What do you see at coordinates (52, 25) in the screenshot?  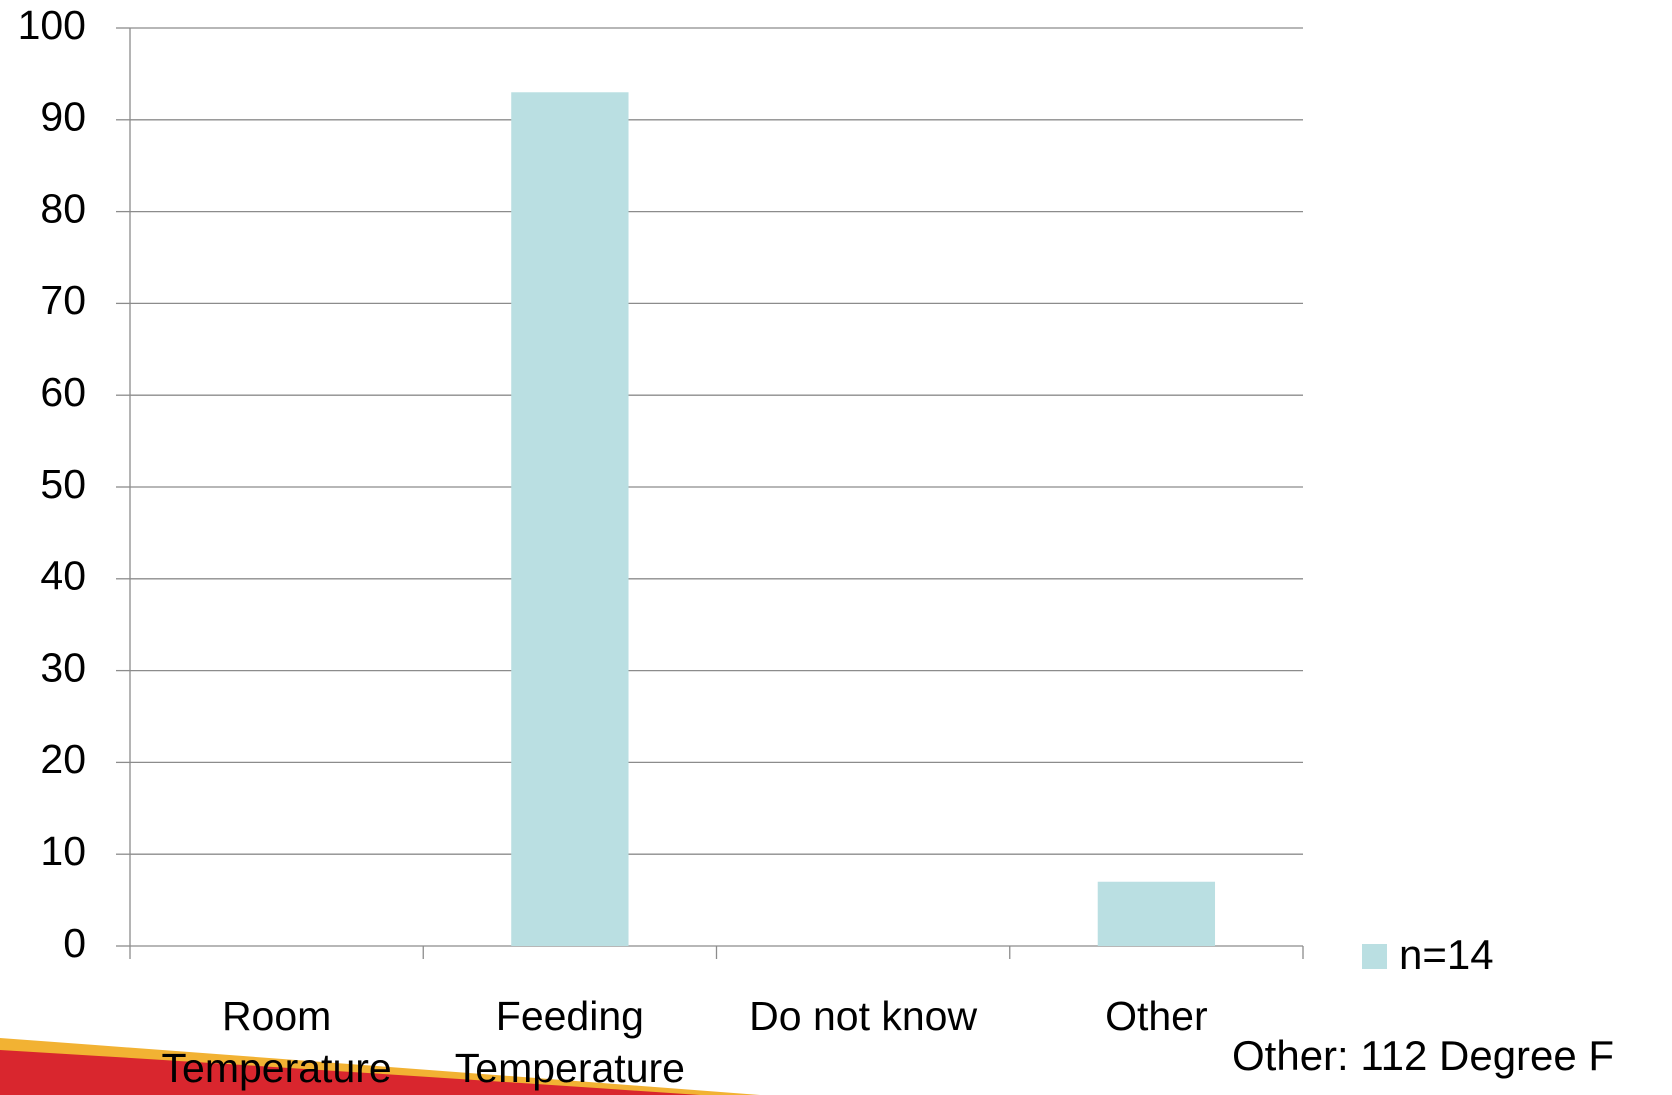 I see `y-tick-label: 100` at bounding box center [52, 25].